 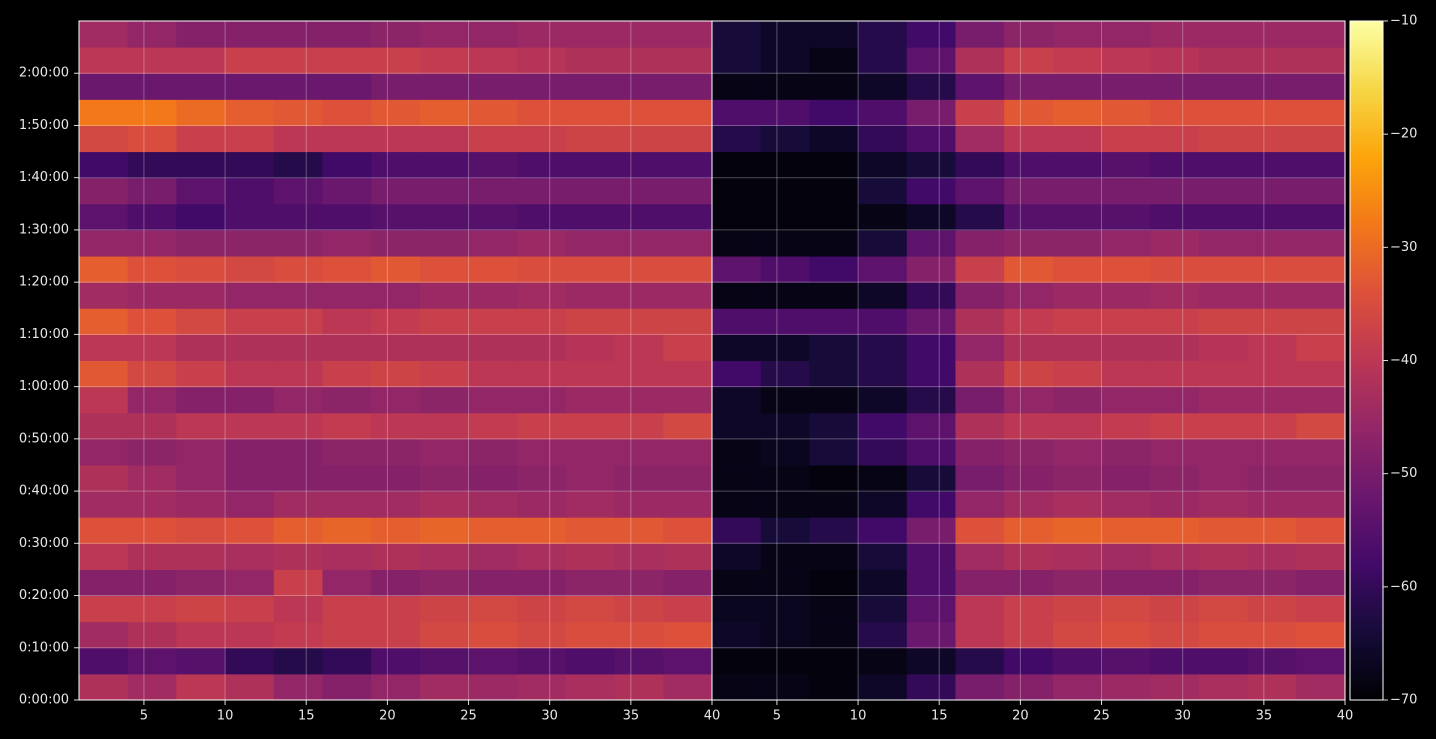 I want to click on x-tick-label: 25, so click(x=1101, y=716).